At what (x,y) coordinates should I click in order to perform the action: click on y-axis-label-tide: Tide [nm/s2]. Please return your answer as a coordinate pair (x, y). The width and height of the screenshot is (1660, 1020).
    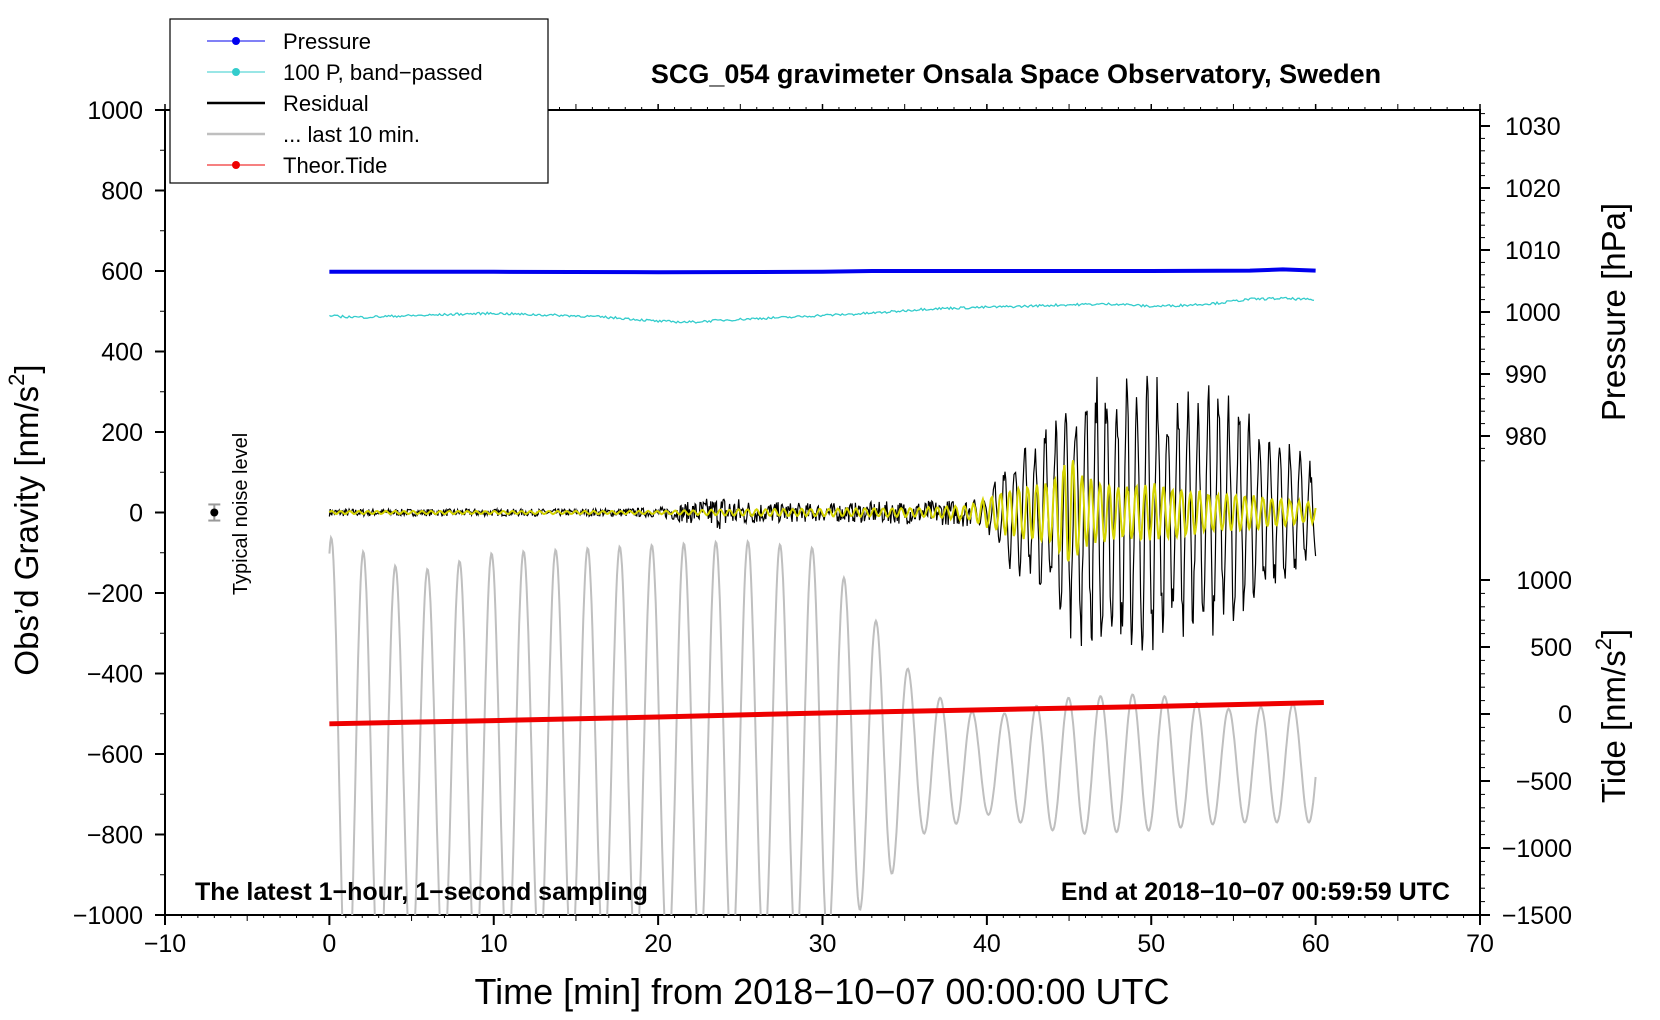
    Looking at the image, I should click on (1611, 716).